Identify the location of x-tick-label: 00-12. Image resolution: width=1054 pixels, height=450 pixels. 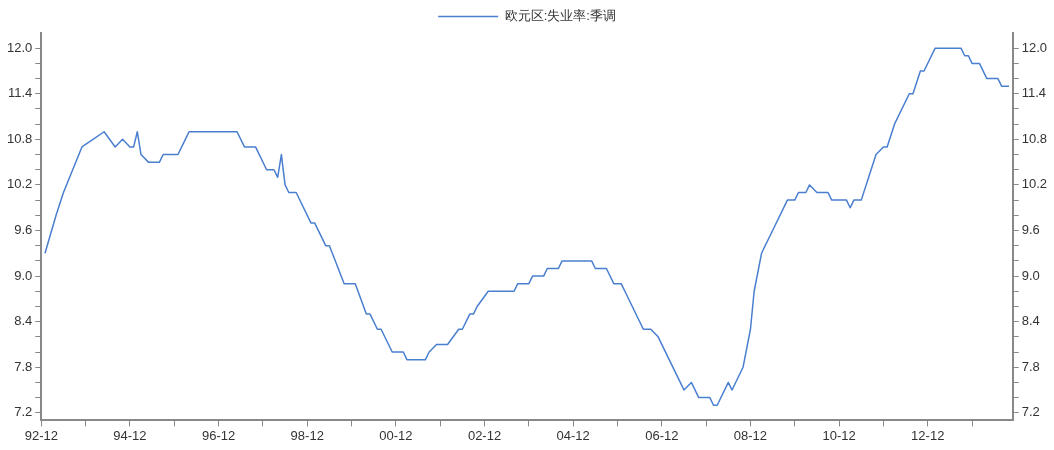
(396, 435).